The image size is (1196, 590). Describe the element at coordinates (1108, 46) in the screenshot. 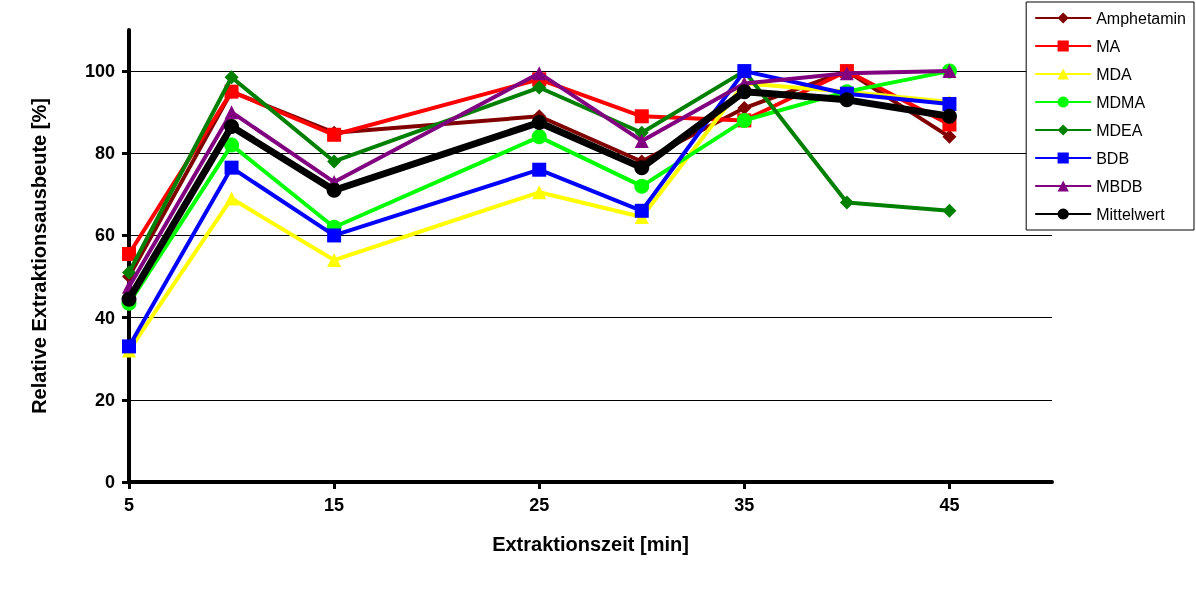

I see `legend-label: MA` at that location.